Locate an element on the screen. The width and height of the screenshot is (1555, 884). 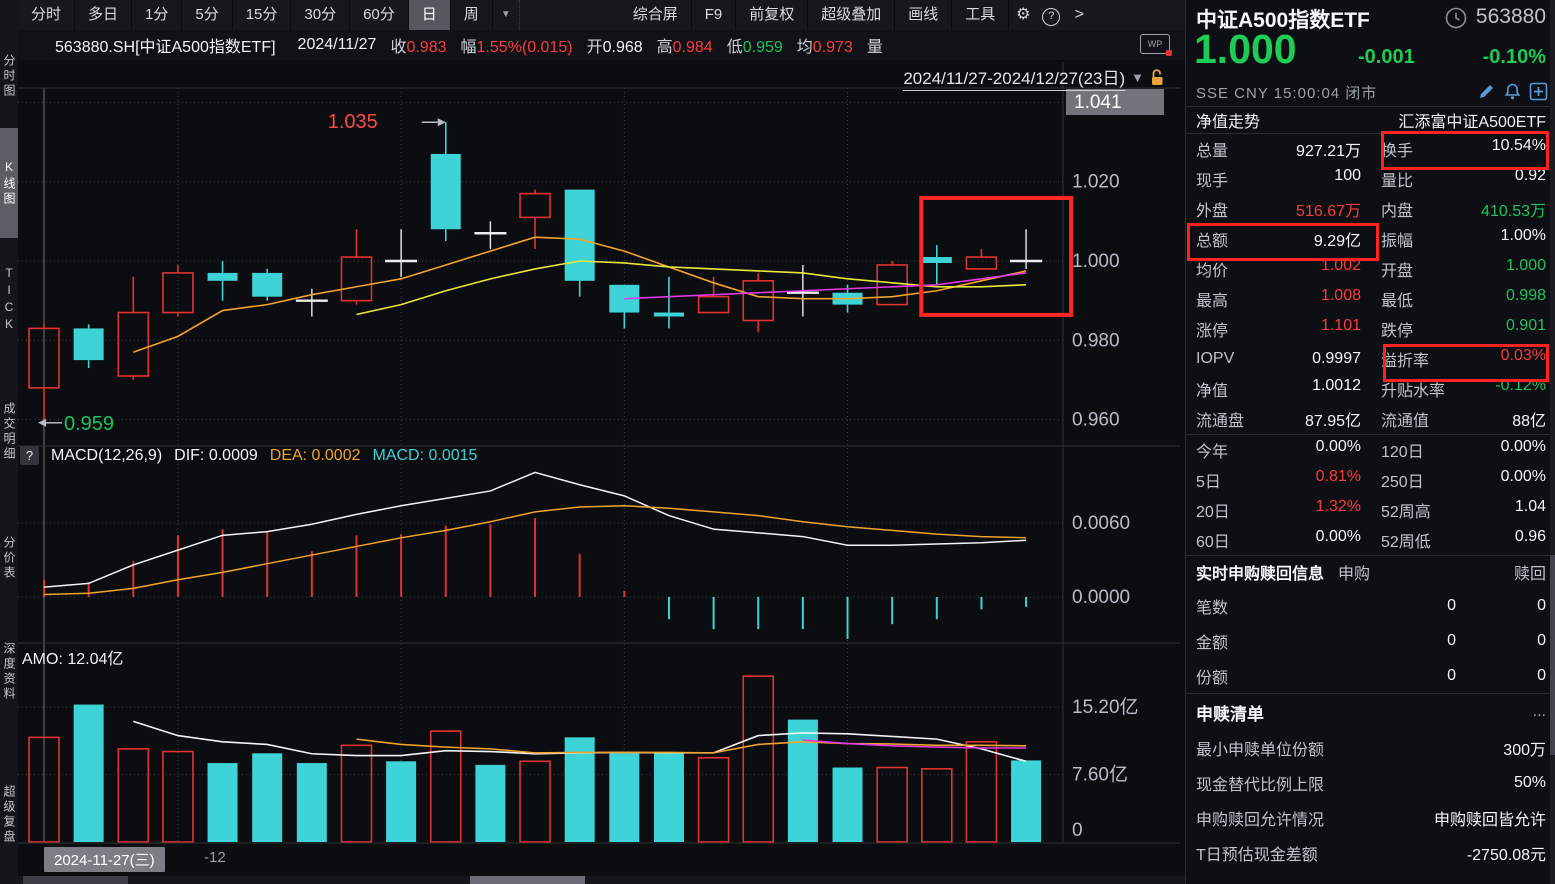
bell-icon is located at coordinates (1512, 91).